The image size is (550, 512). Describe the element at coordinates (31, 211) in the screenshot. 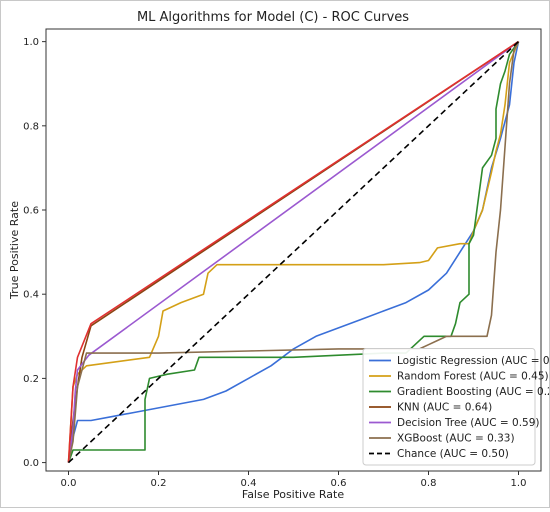

I see `y-tick-label: 0.6` at that location.